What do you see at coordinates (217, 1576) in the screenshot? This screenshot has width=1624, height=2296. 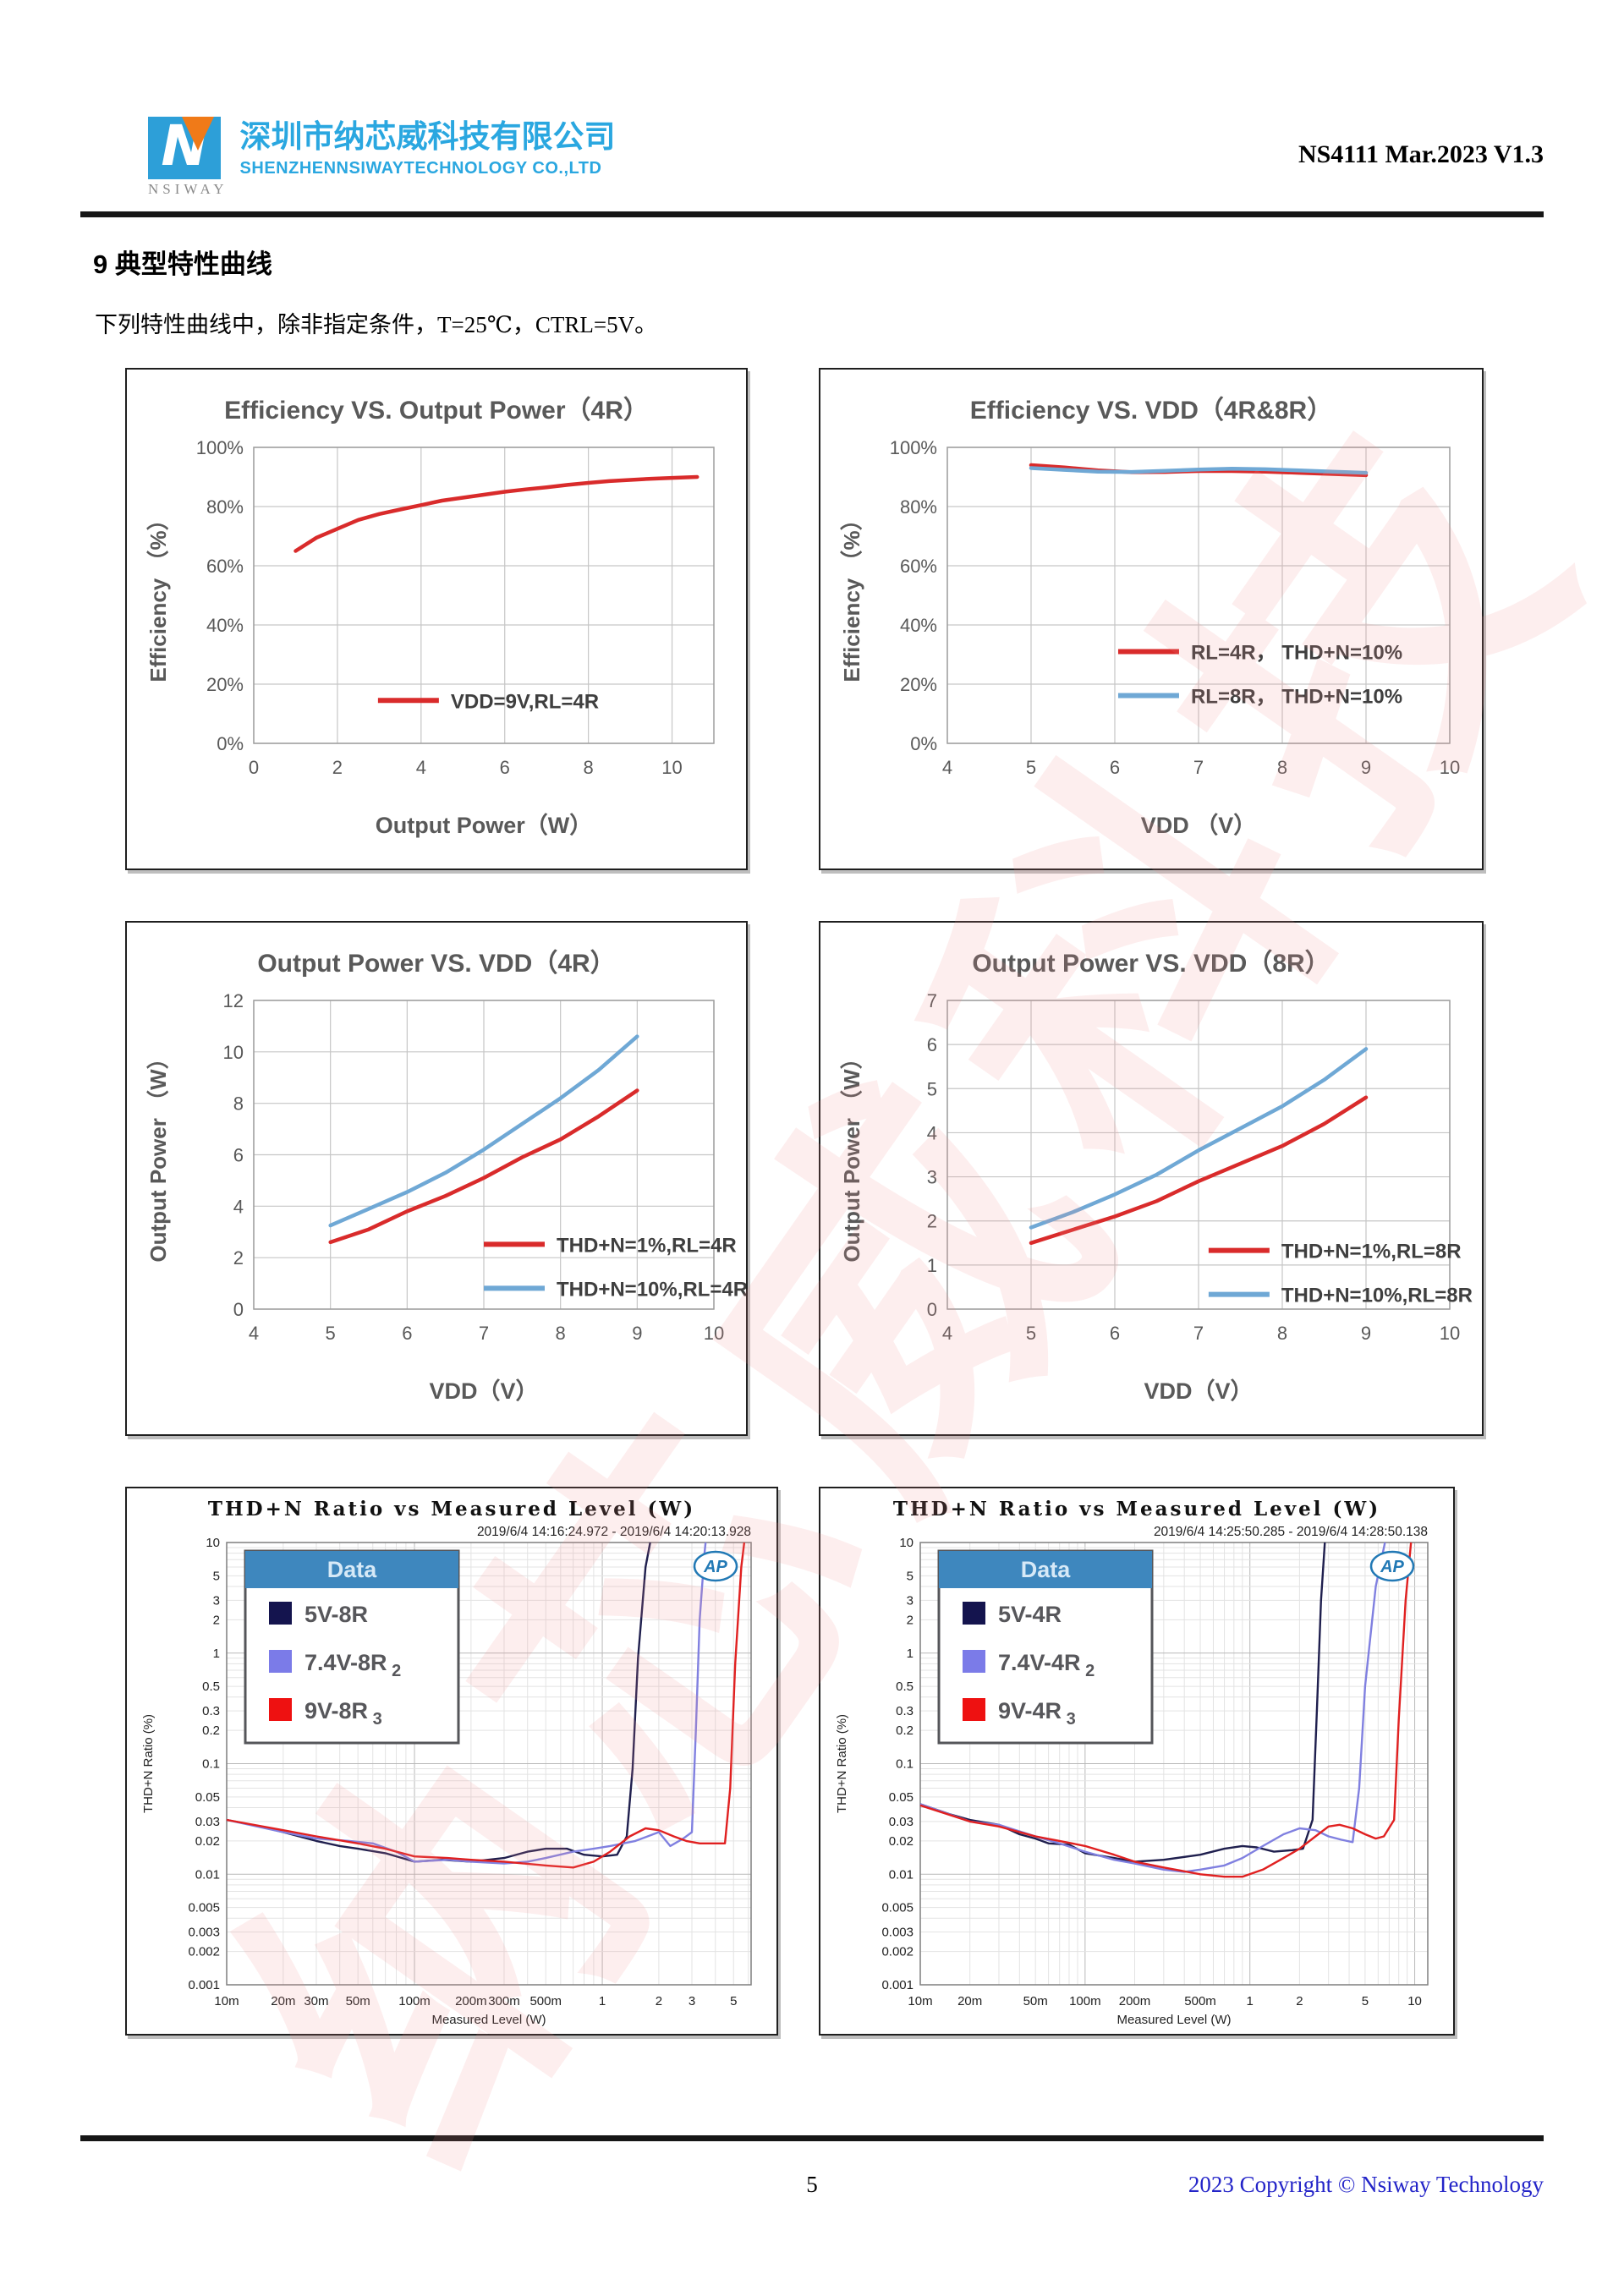 I see `y-tick-label: 5` at bounding box center [217, 1576].